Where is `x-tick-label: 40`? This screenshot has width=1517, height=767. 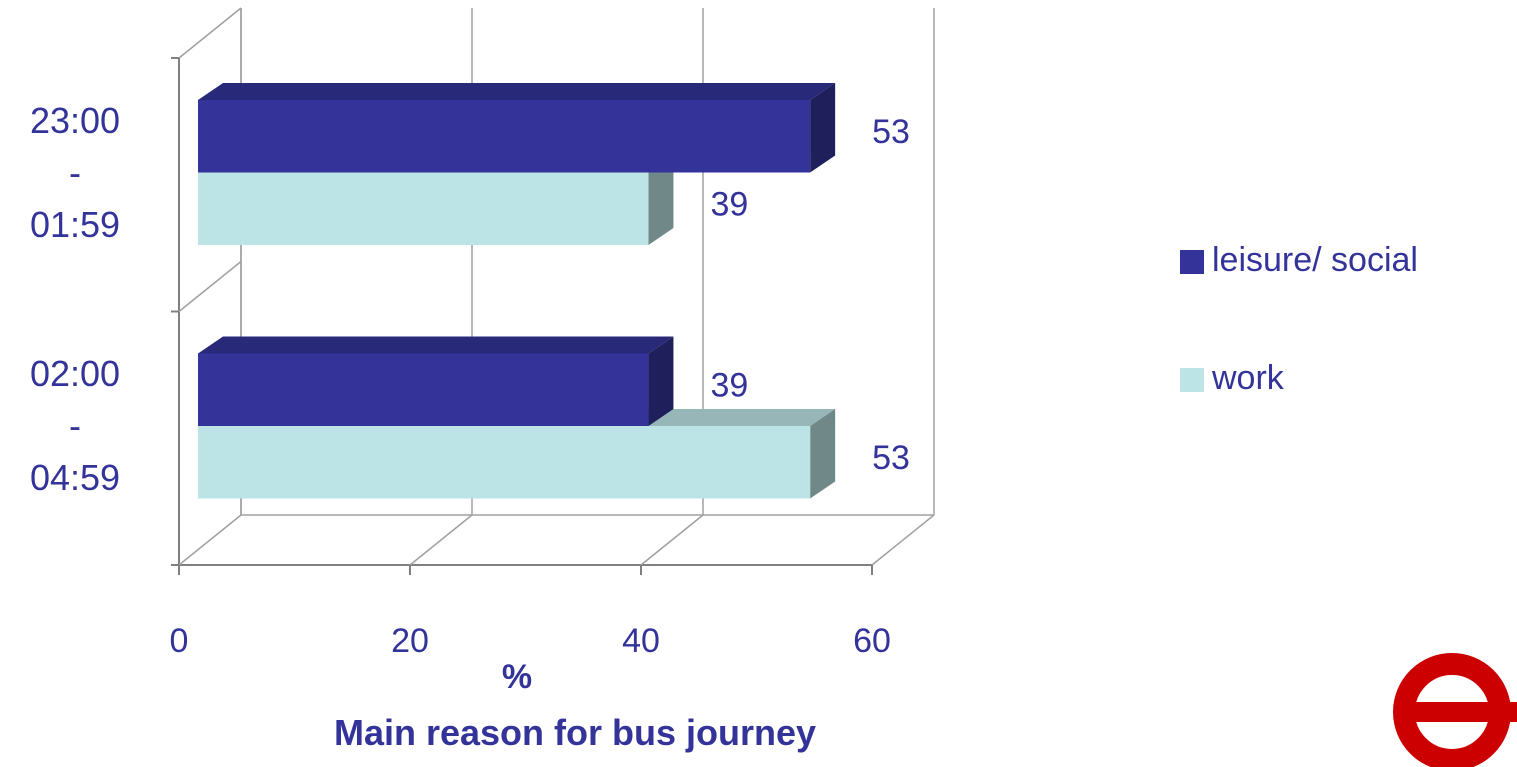 x-tick-label: 40 is located at coordinates (641, 641).